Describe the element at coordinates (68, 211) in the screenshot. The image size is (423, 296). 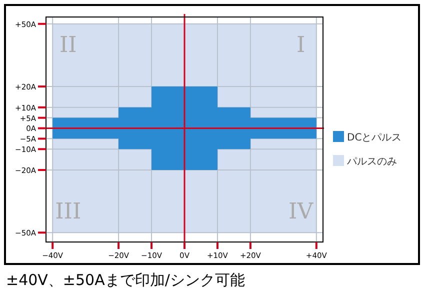
I see `annotation: III` at that location.